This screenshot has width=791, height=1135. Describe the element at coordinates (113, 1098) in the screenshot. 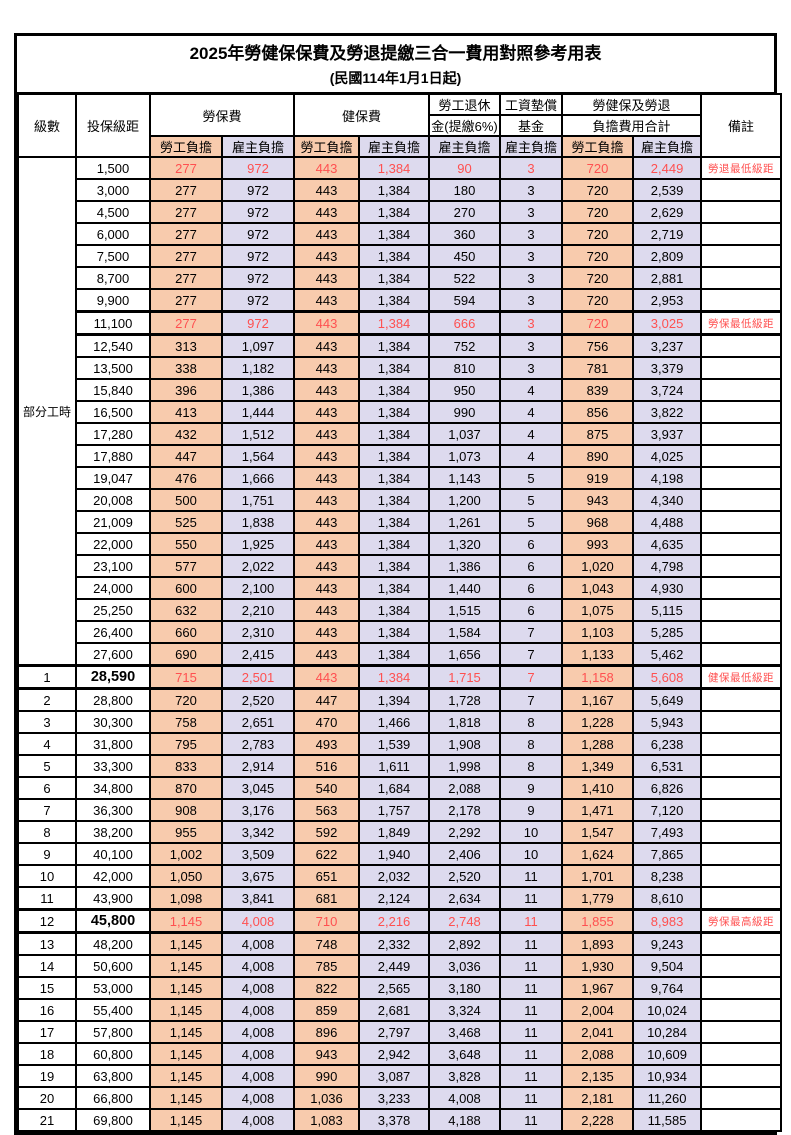

I see `cell-salary: 66,800` at that location.